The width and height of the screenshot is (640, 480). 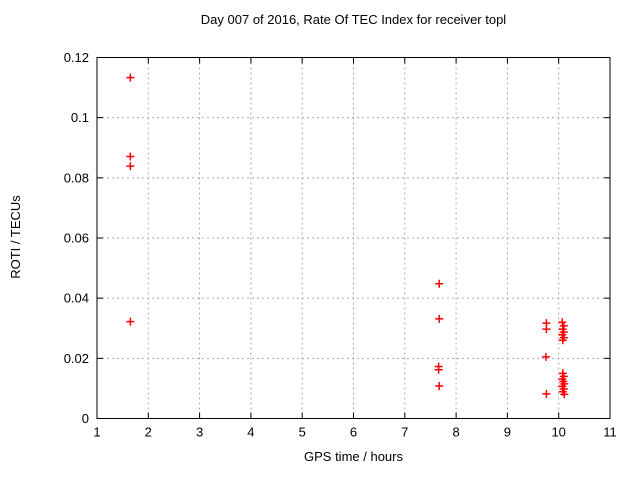 What do you see at coordinates (76, 57) in the screenshot?
I see `y-tick-label: 0.12` at bounding box center [76, 57].